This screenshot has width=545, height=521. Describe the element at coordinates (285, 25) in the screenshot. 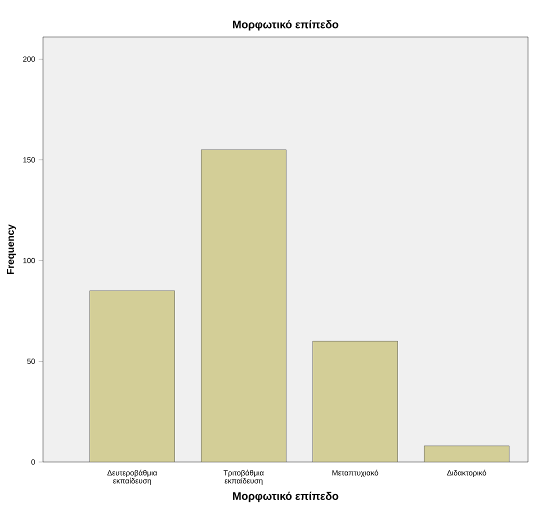

I see `chart-title: Μορφωτικό επίπεδο` at that location.